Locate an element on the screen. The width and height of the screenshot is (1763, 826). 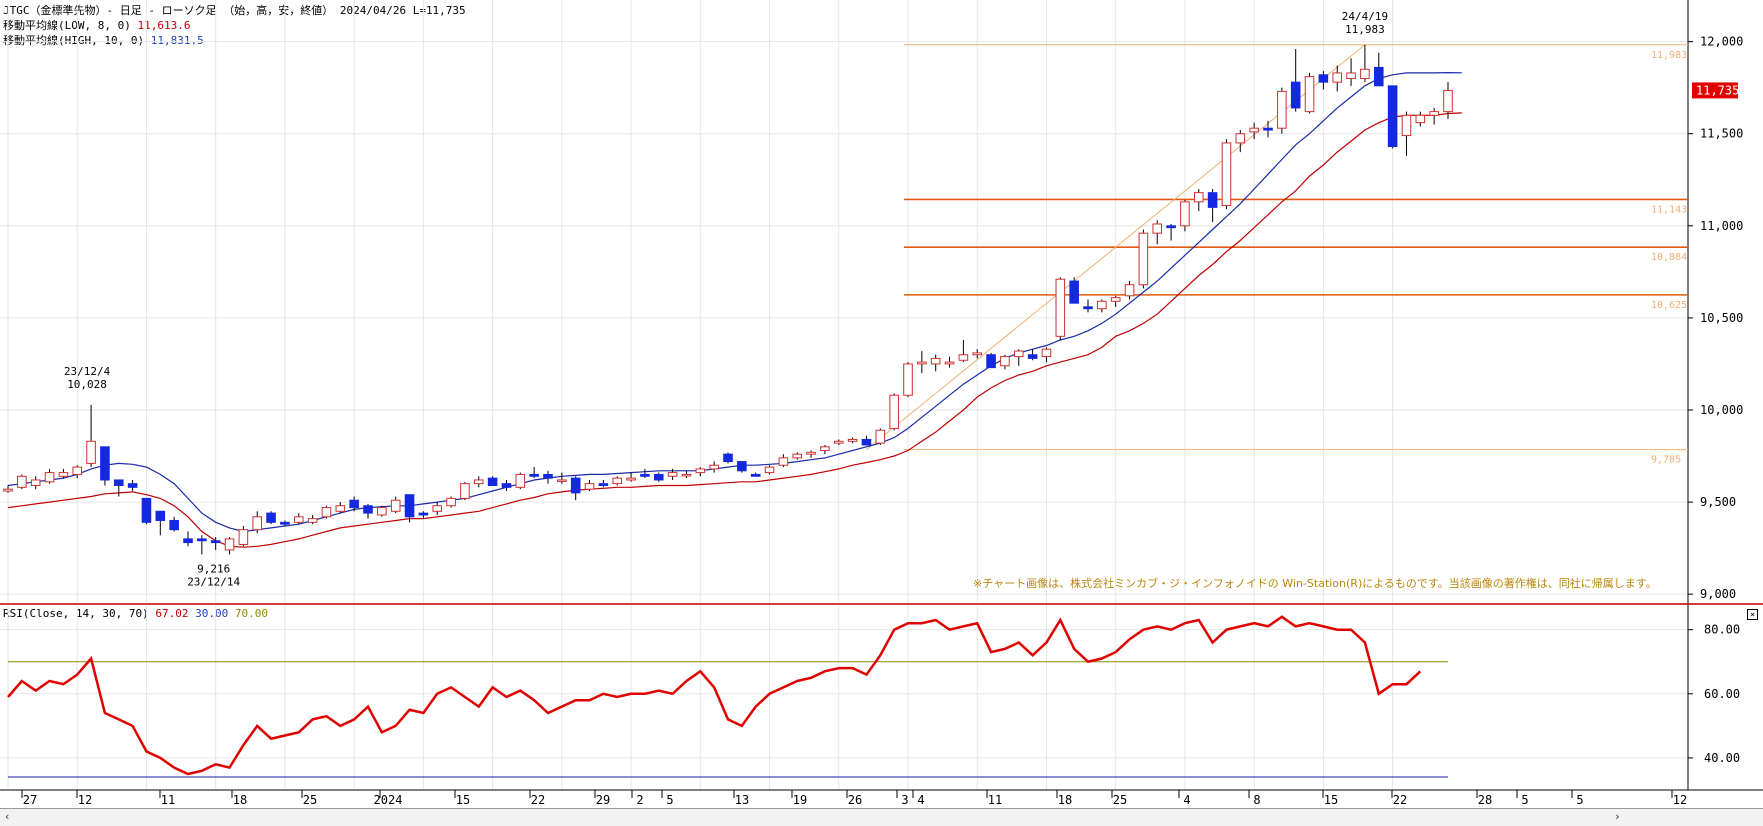
close-icon: × is located at coordinates (1752, 614).